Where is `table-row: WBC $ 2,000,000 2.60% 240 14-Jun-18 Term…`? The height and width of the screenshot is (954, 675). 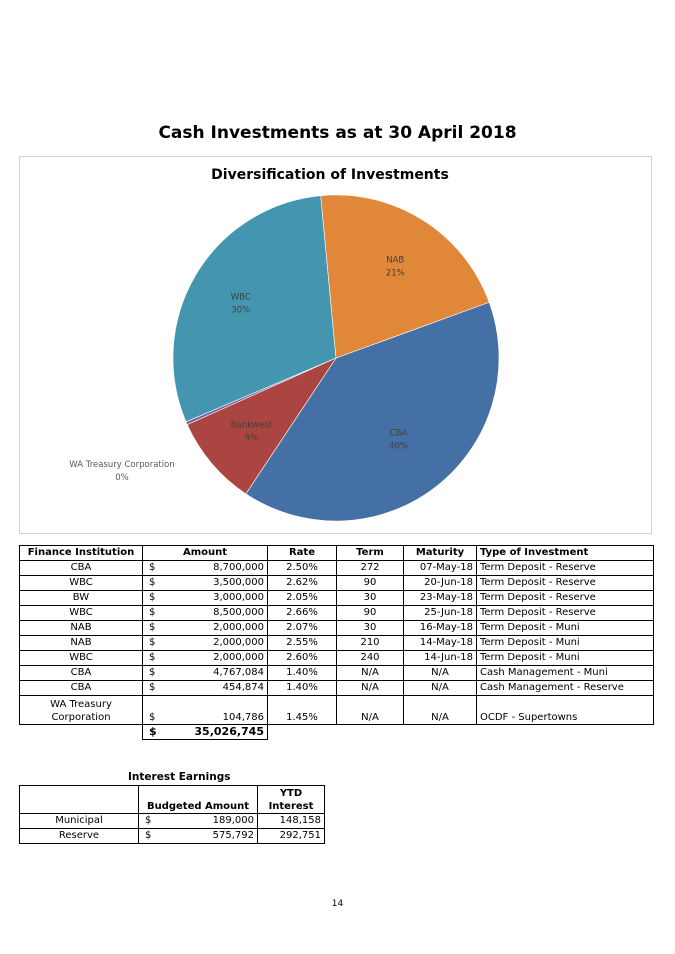
table-row: WBC $ 2,000,000 2.60% 240 14-Jun-18 Term… is located at coordinates (336, 658).